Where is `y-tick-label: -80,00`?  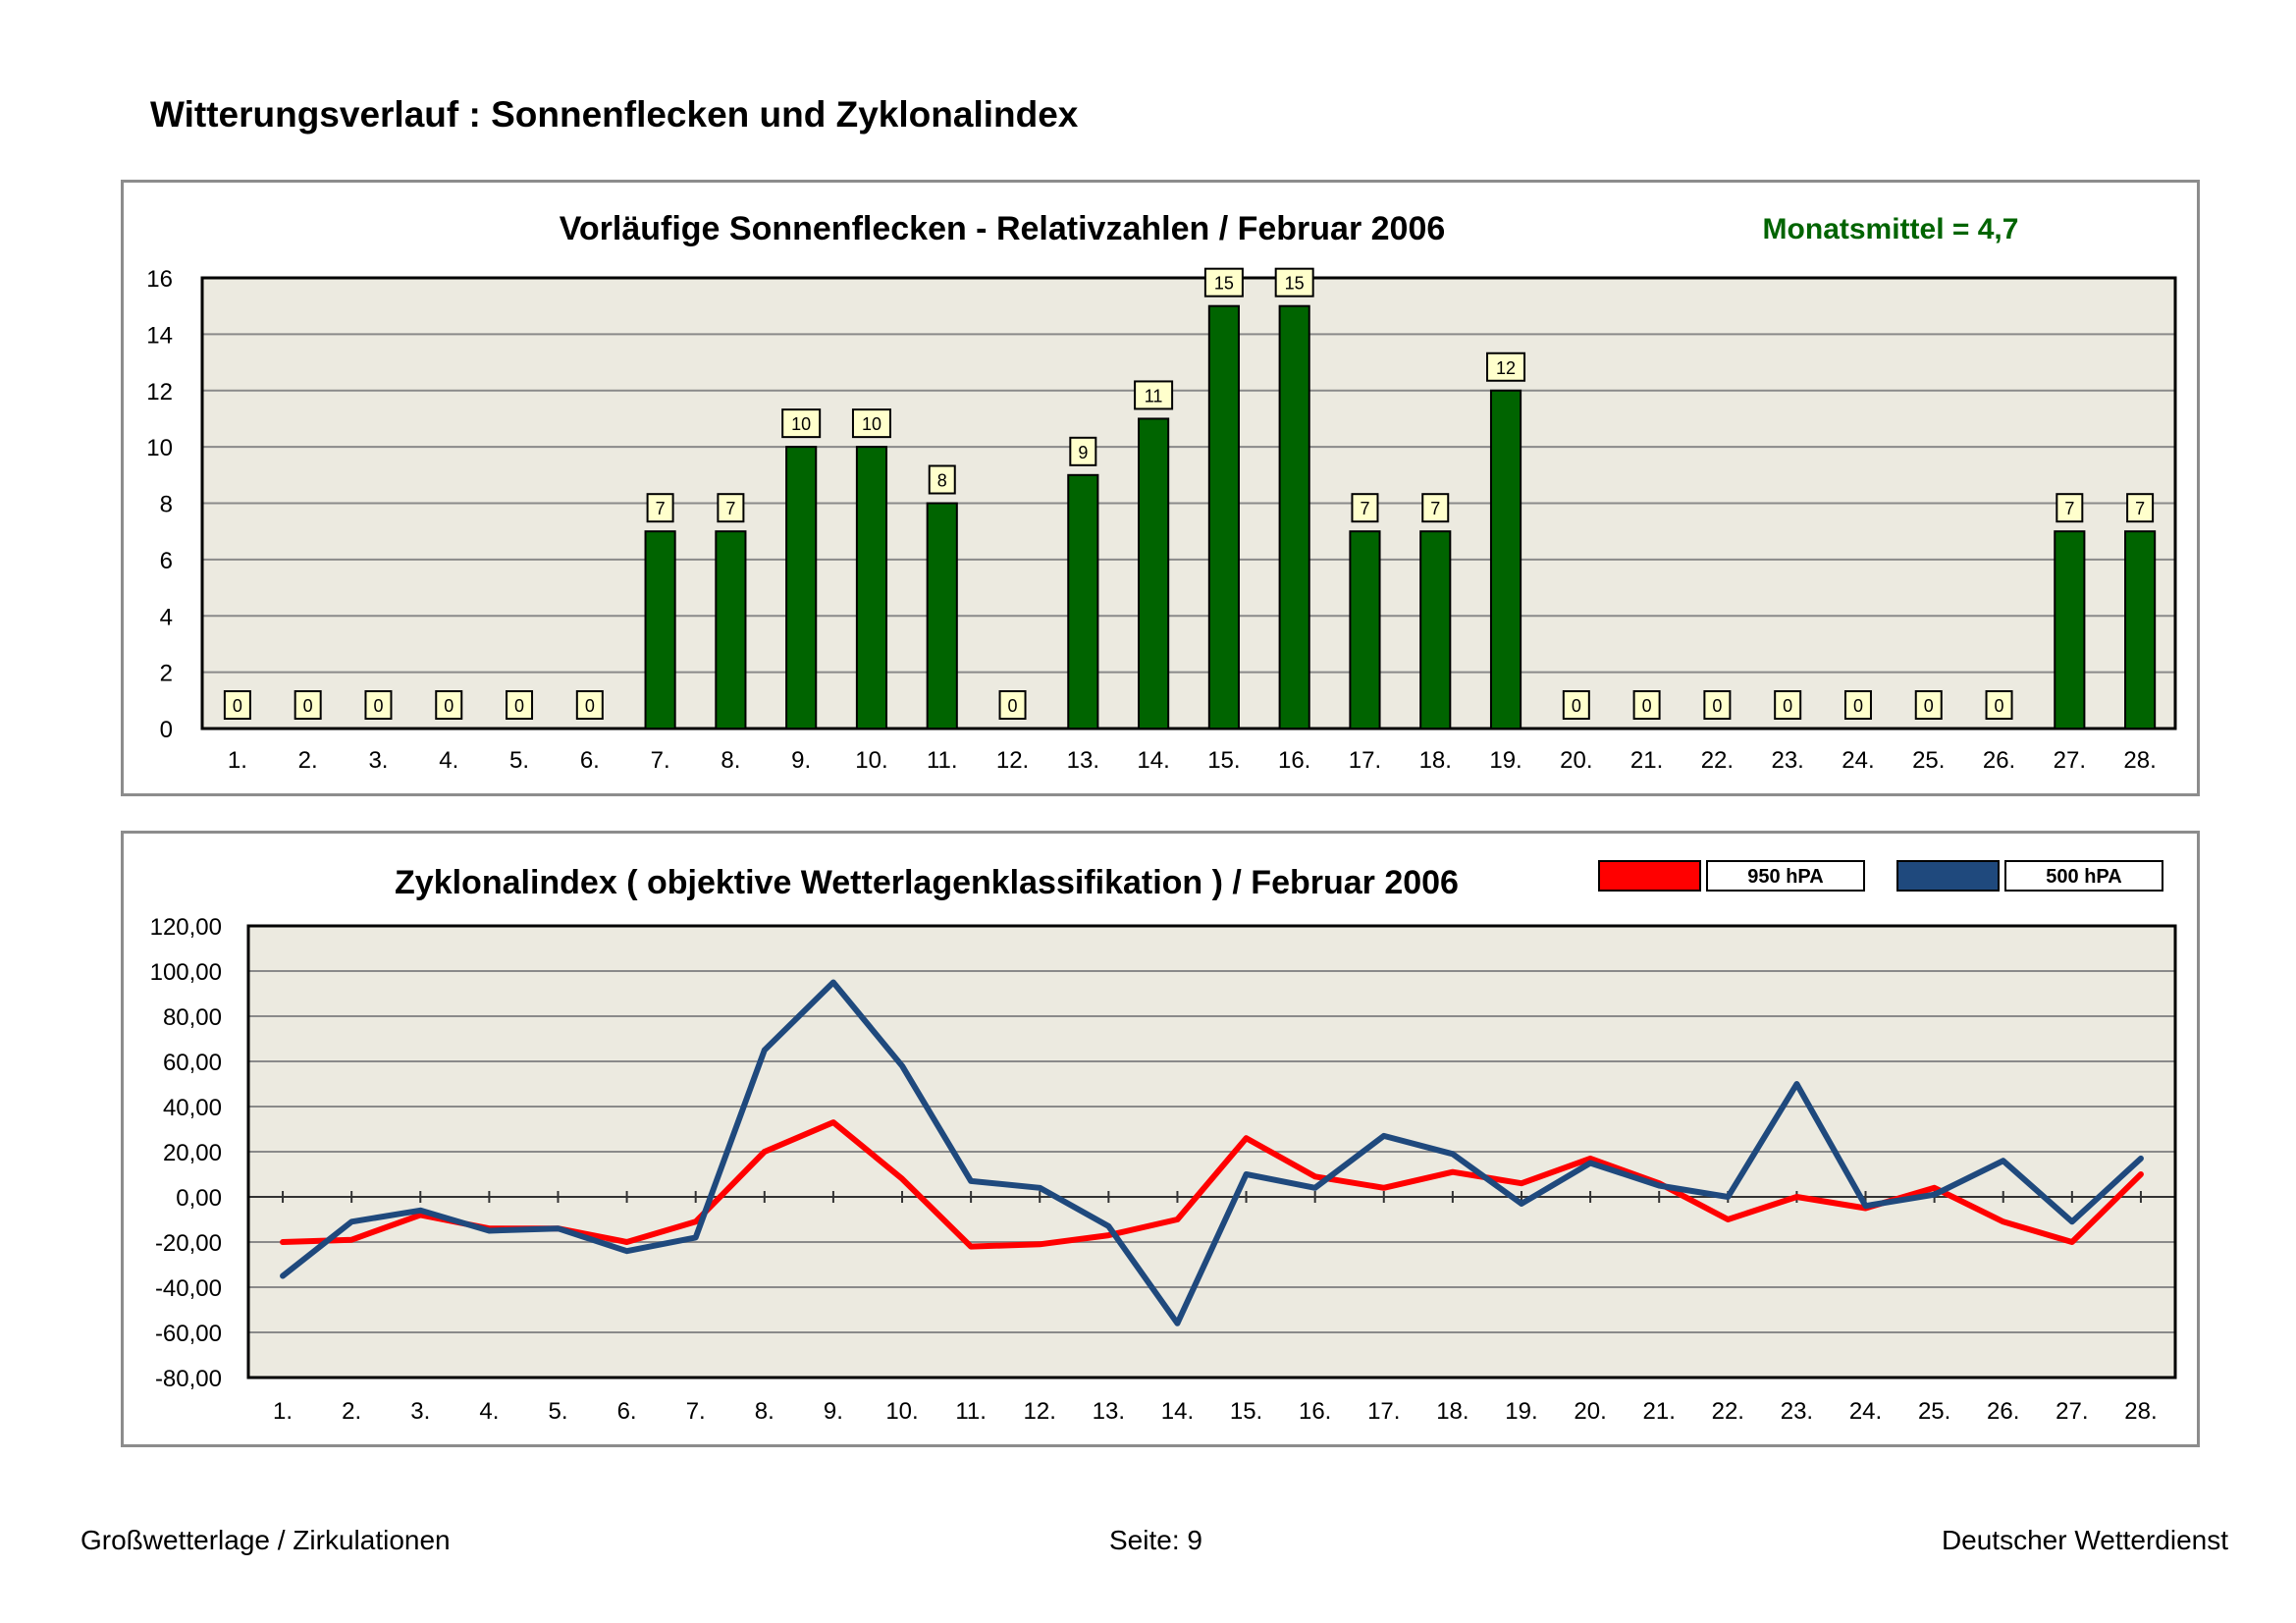
y-tick-label: -80,00 is located at coordinates (188, 1379).